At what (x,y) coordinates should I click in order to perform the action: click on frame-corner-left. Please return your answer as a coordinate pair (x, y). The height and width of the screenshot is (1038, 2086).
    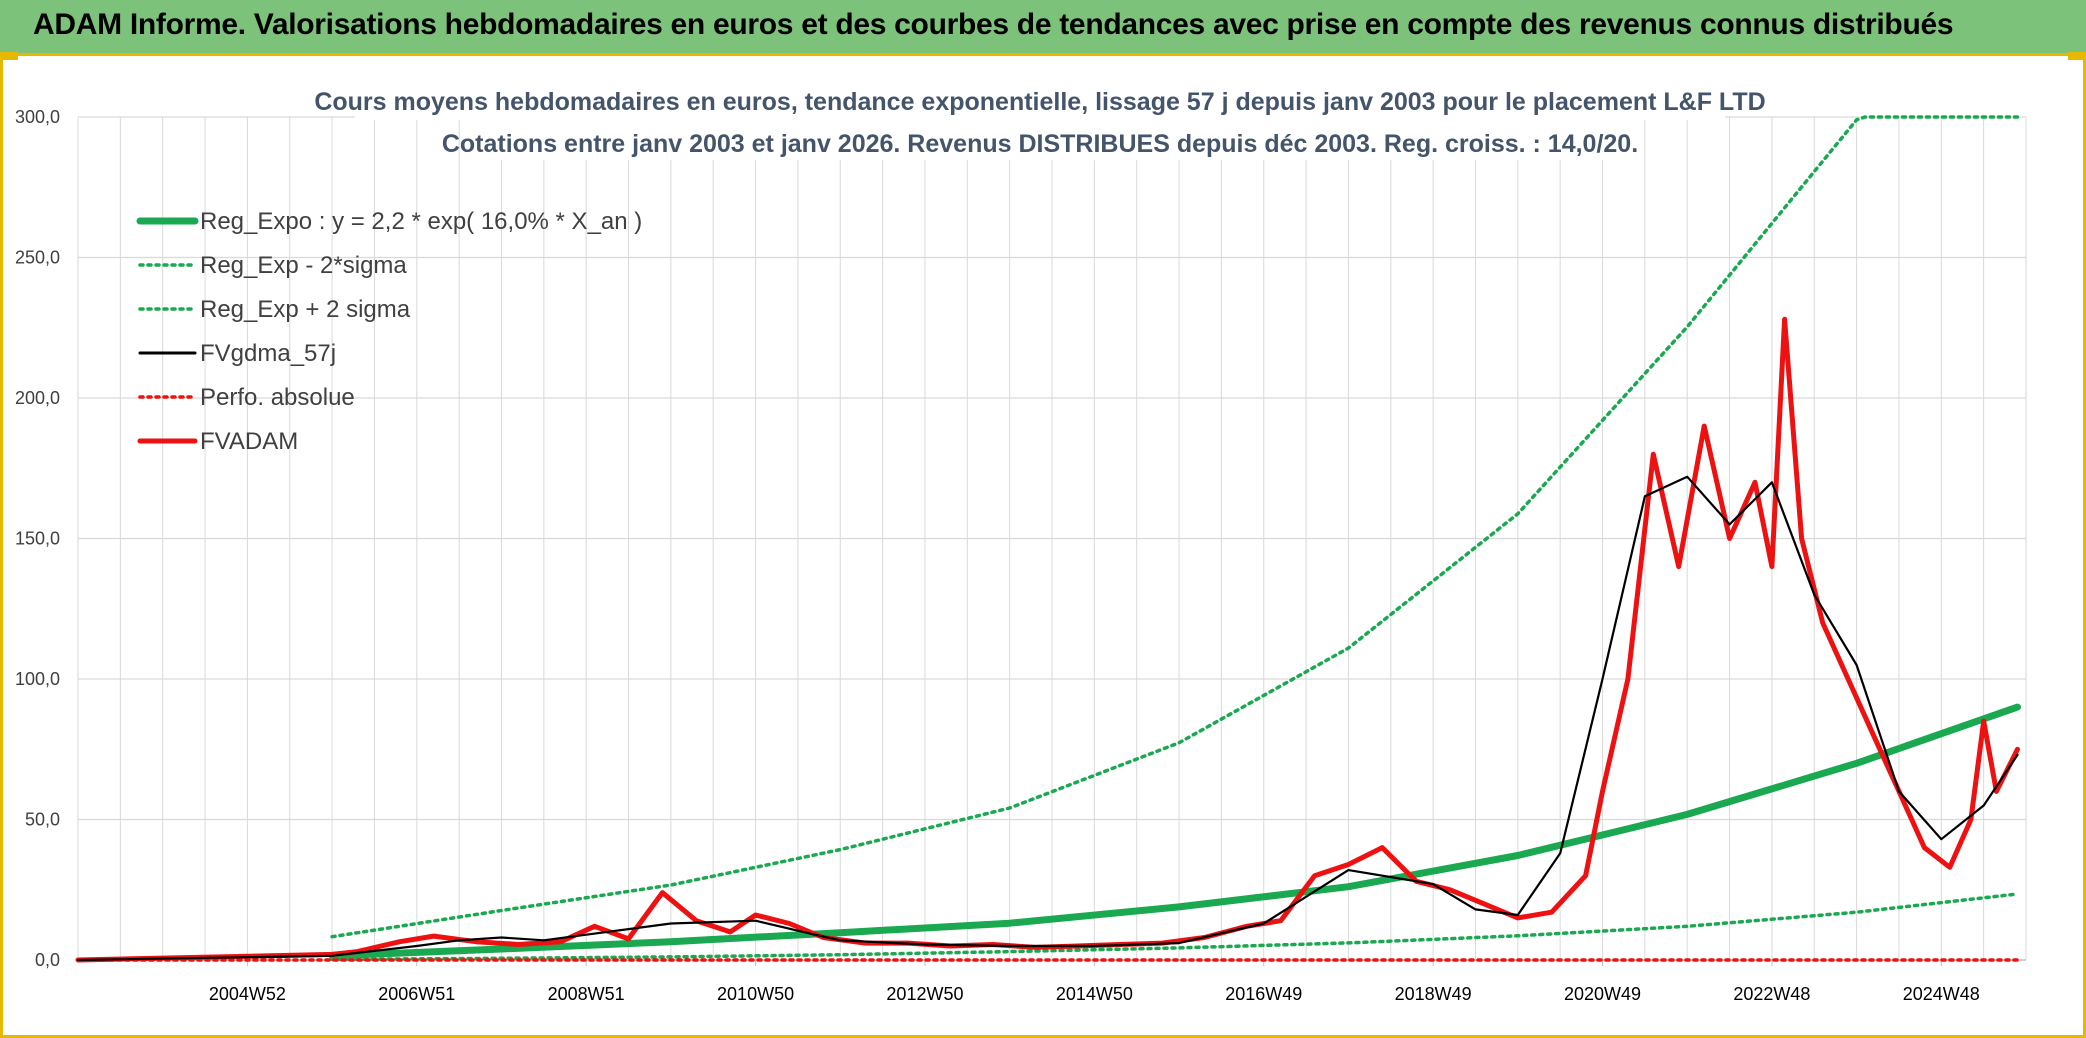
    Looking at the image, I should click on (9, 56).